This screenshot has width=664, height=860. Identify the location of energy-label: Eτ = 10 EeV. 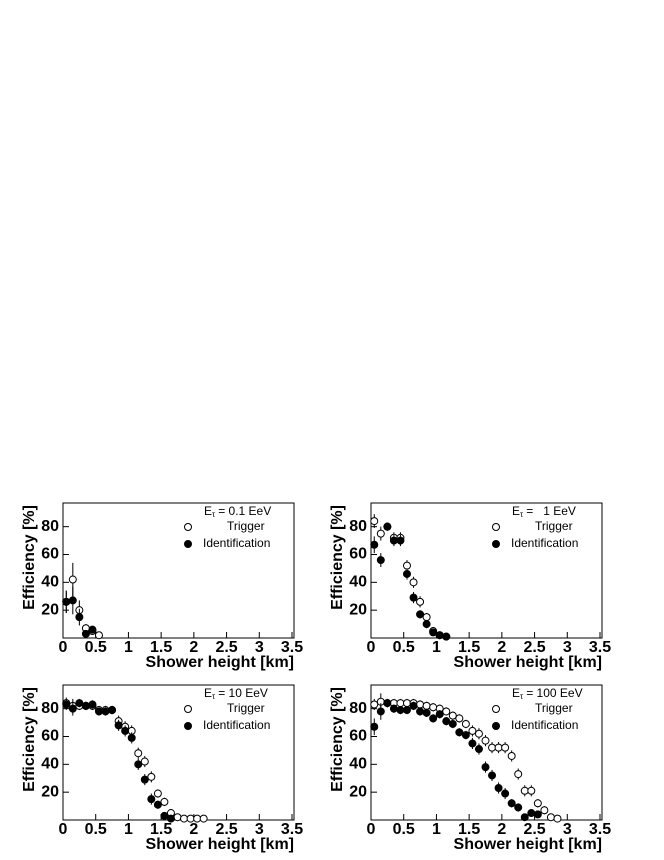
(236, 693).